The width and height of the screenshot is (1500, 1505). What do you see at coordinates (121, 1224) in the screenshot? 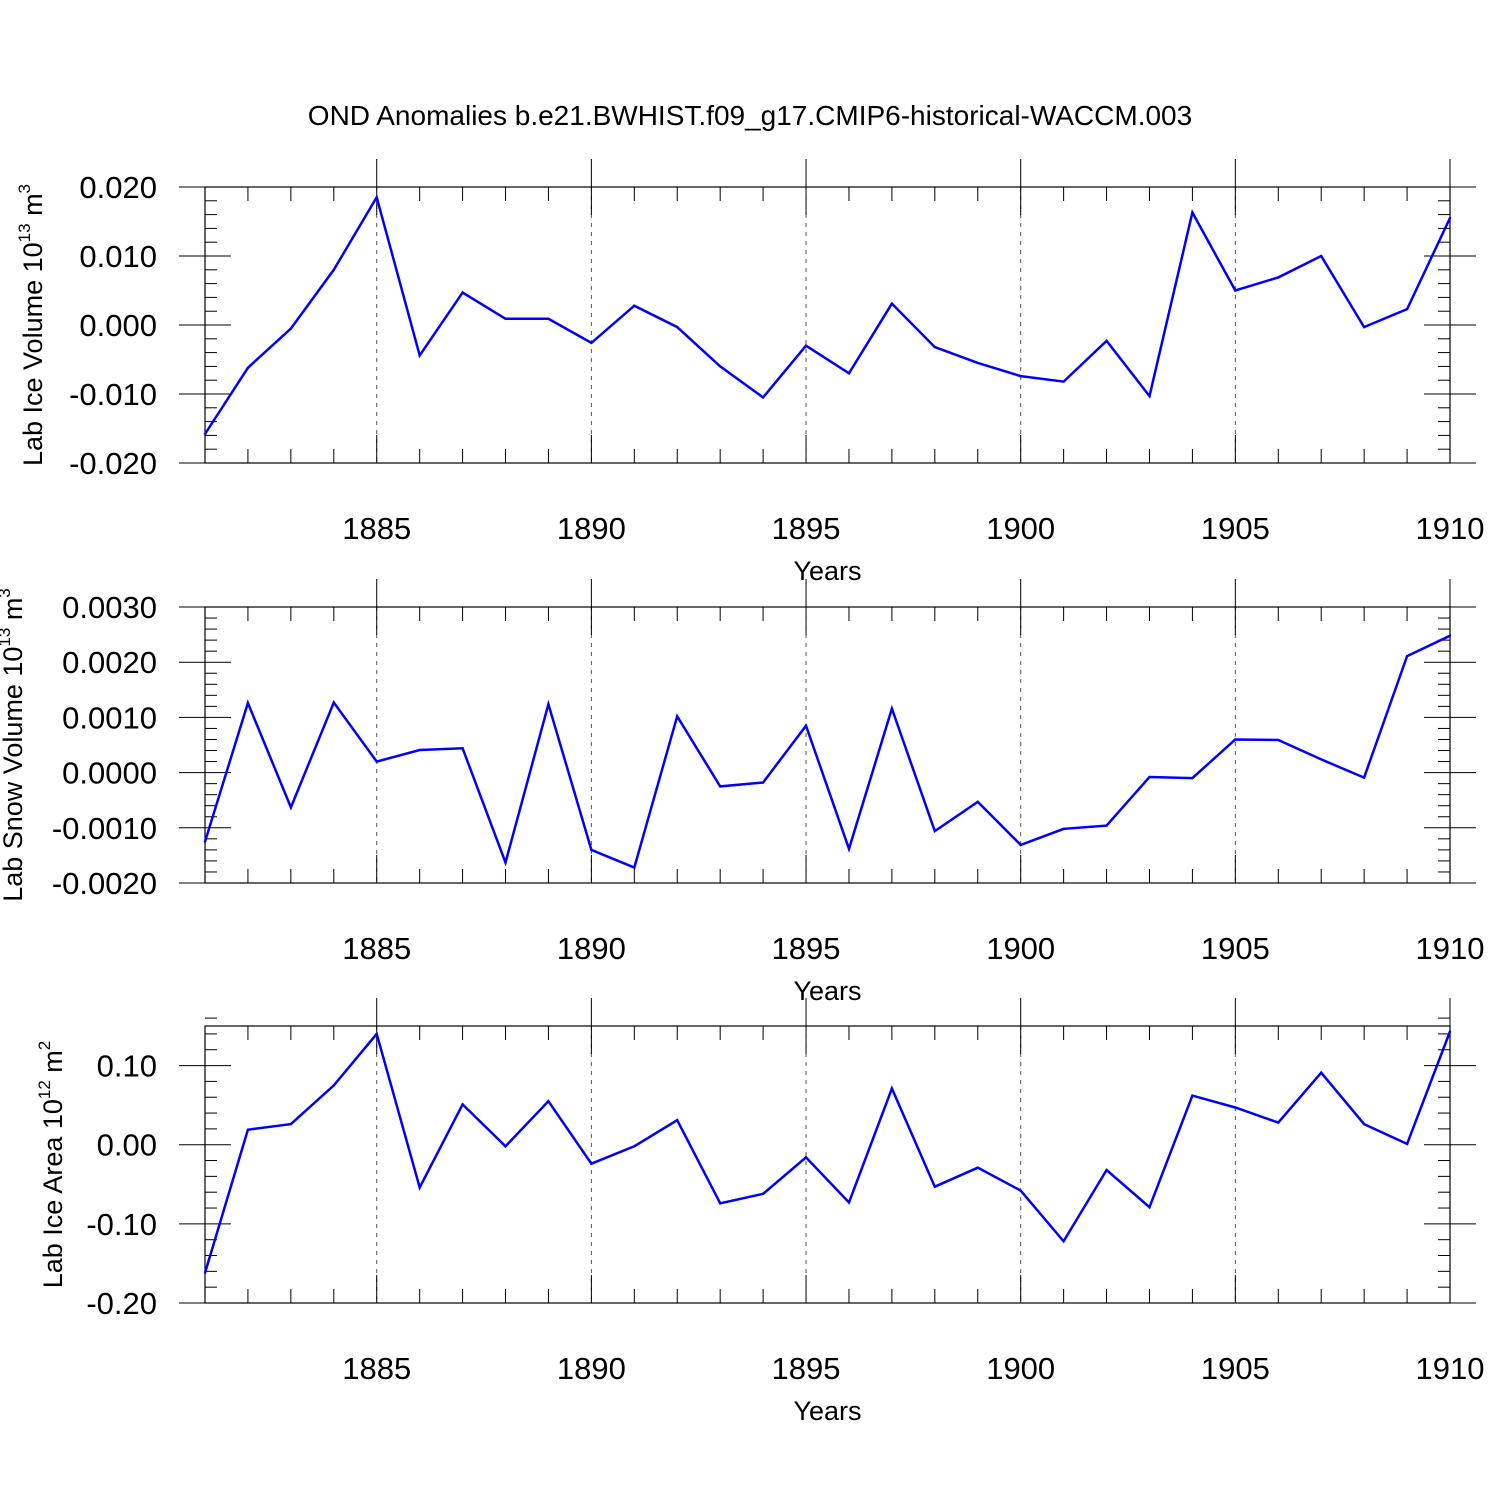
I see `y-tick-label: -0.10` at bounding box center [121, 1224].